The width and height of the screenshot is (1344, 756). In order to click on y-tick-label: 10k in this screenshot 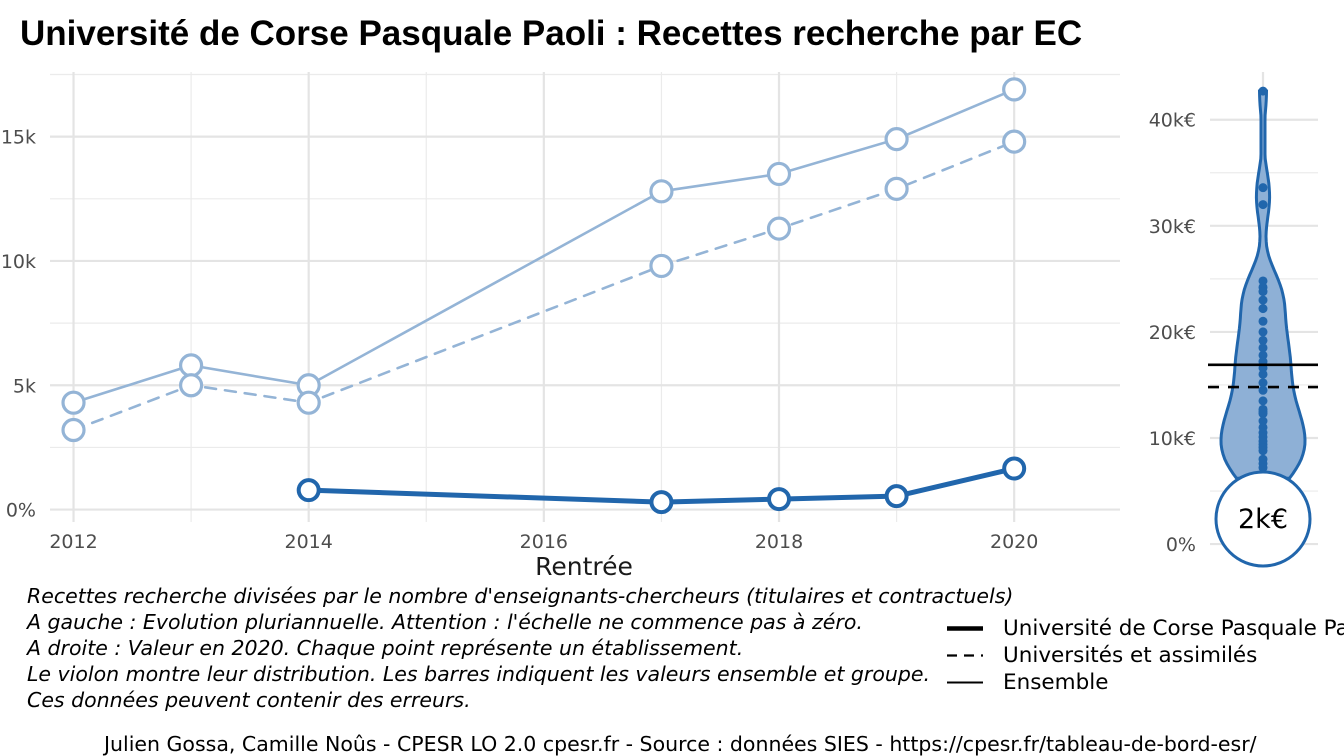, I will do `click(18, 262)`.